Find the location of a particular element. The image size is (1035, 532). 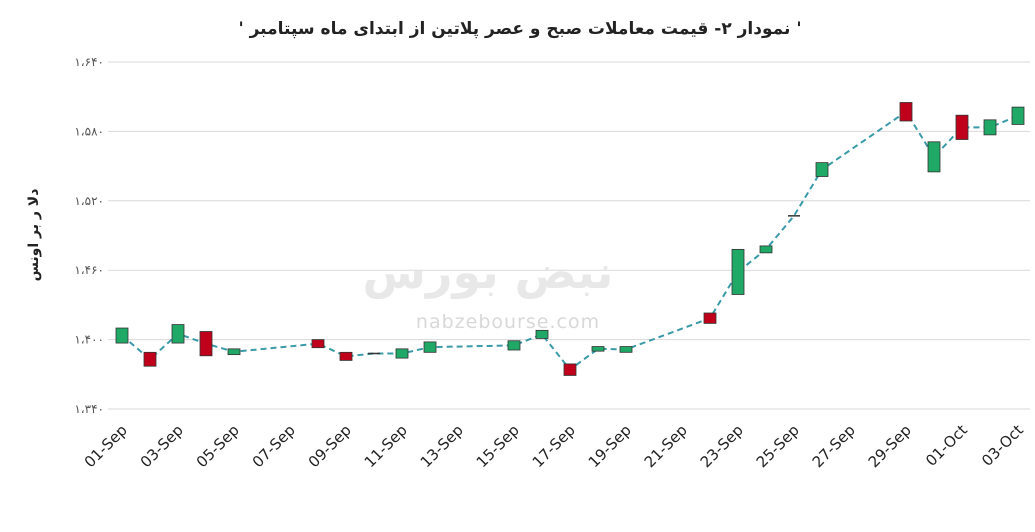

x-tick-label: 07-Sep is located at coordinates (274, 446).